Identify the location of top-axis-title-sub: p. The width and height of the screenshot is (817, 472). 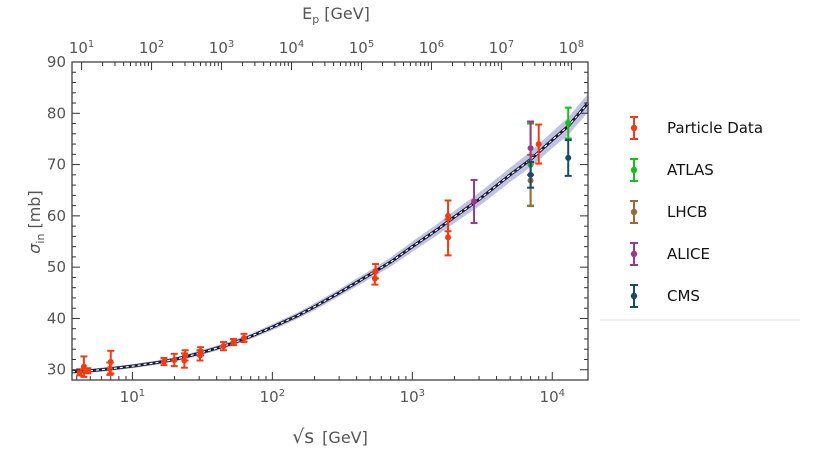
(315, 19).